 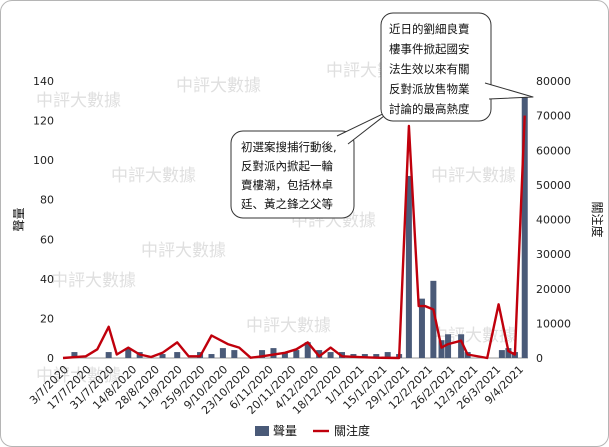 What do you see at coordinates (289, 147) in the screenshot?
I see `callout-left-line: 初選案搜捕行動後,` at bounding box center [289, 147].